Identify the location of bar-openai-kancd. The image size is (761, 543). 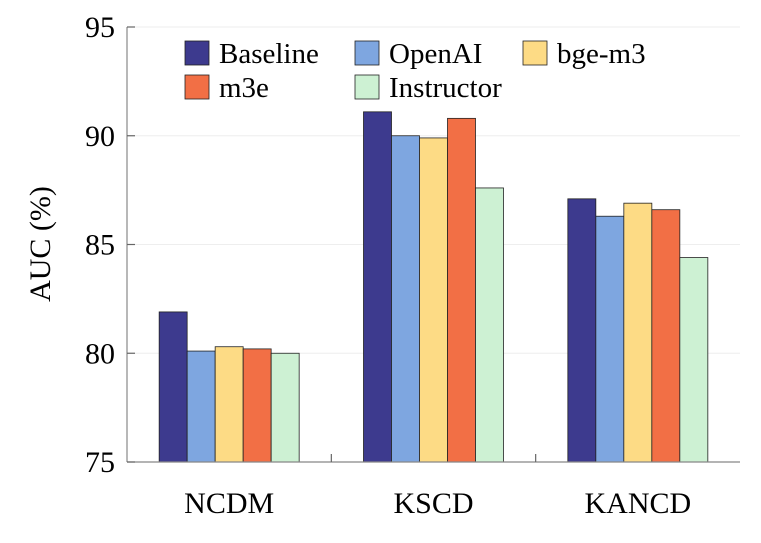
(610, 339).